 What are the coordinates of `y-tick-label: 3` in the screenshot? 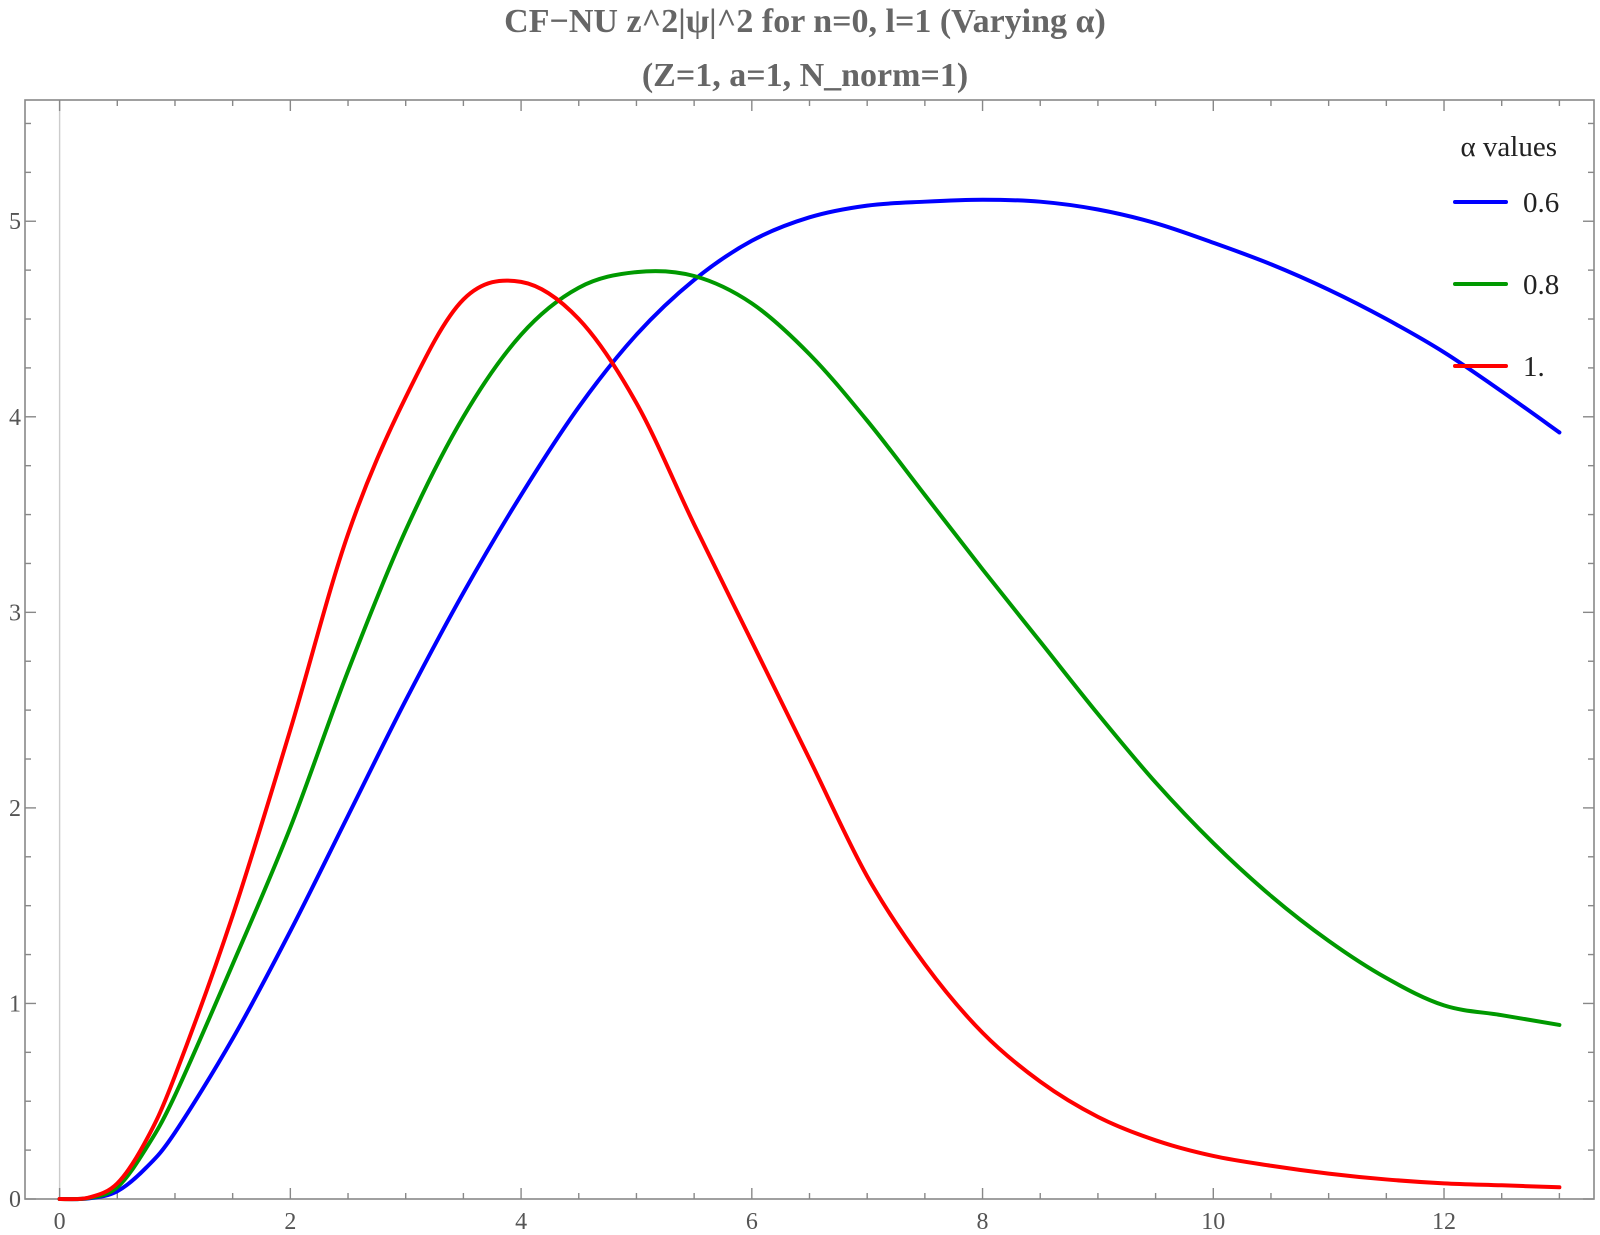 It's located at (15, 613).